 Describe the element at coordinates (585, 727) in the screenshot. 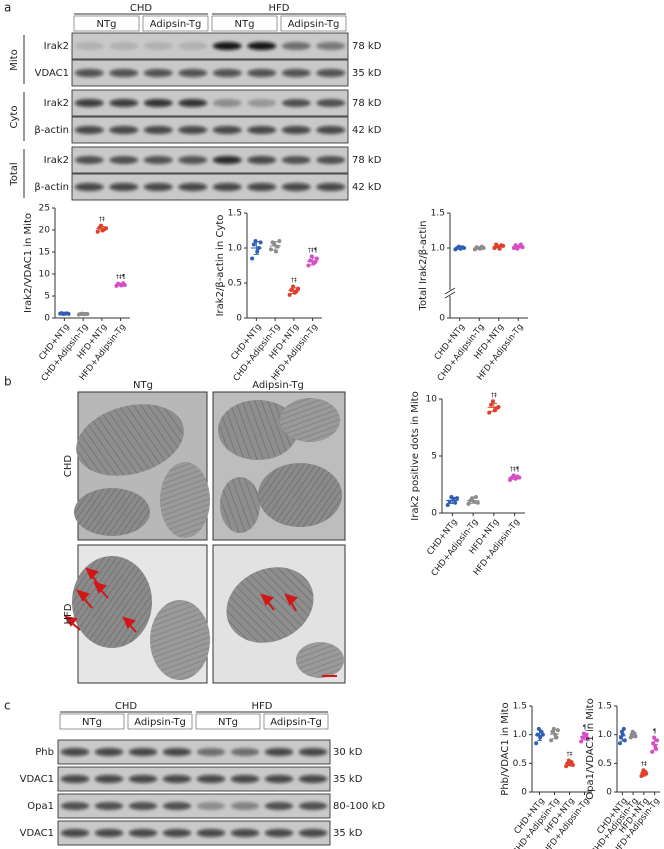

I see `significance-label: ¶` at that location.